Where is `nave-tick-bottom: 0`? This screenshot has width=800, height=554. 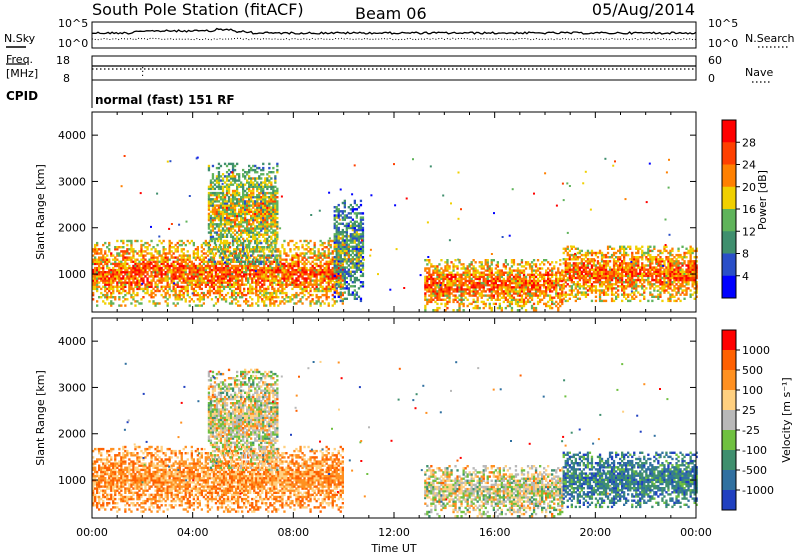
nave-tick-bottom: 0 is located at coordinates (711, 78).